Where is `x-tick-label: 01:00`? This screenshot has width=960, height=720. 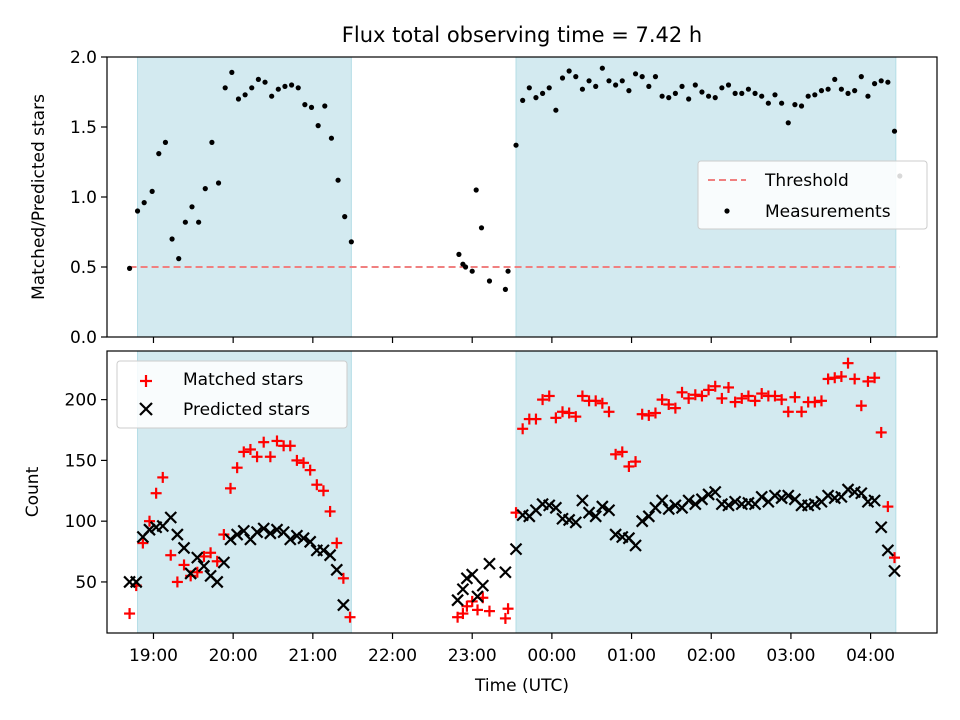 x-tick-label: 01:00 is located at coordinates (631, 656).